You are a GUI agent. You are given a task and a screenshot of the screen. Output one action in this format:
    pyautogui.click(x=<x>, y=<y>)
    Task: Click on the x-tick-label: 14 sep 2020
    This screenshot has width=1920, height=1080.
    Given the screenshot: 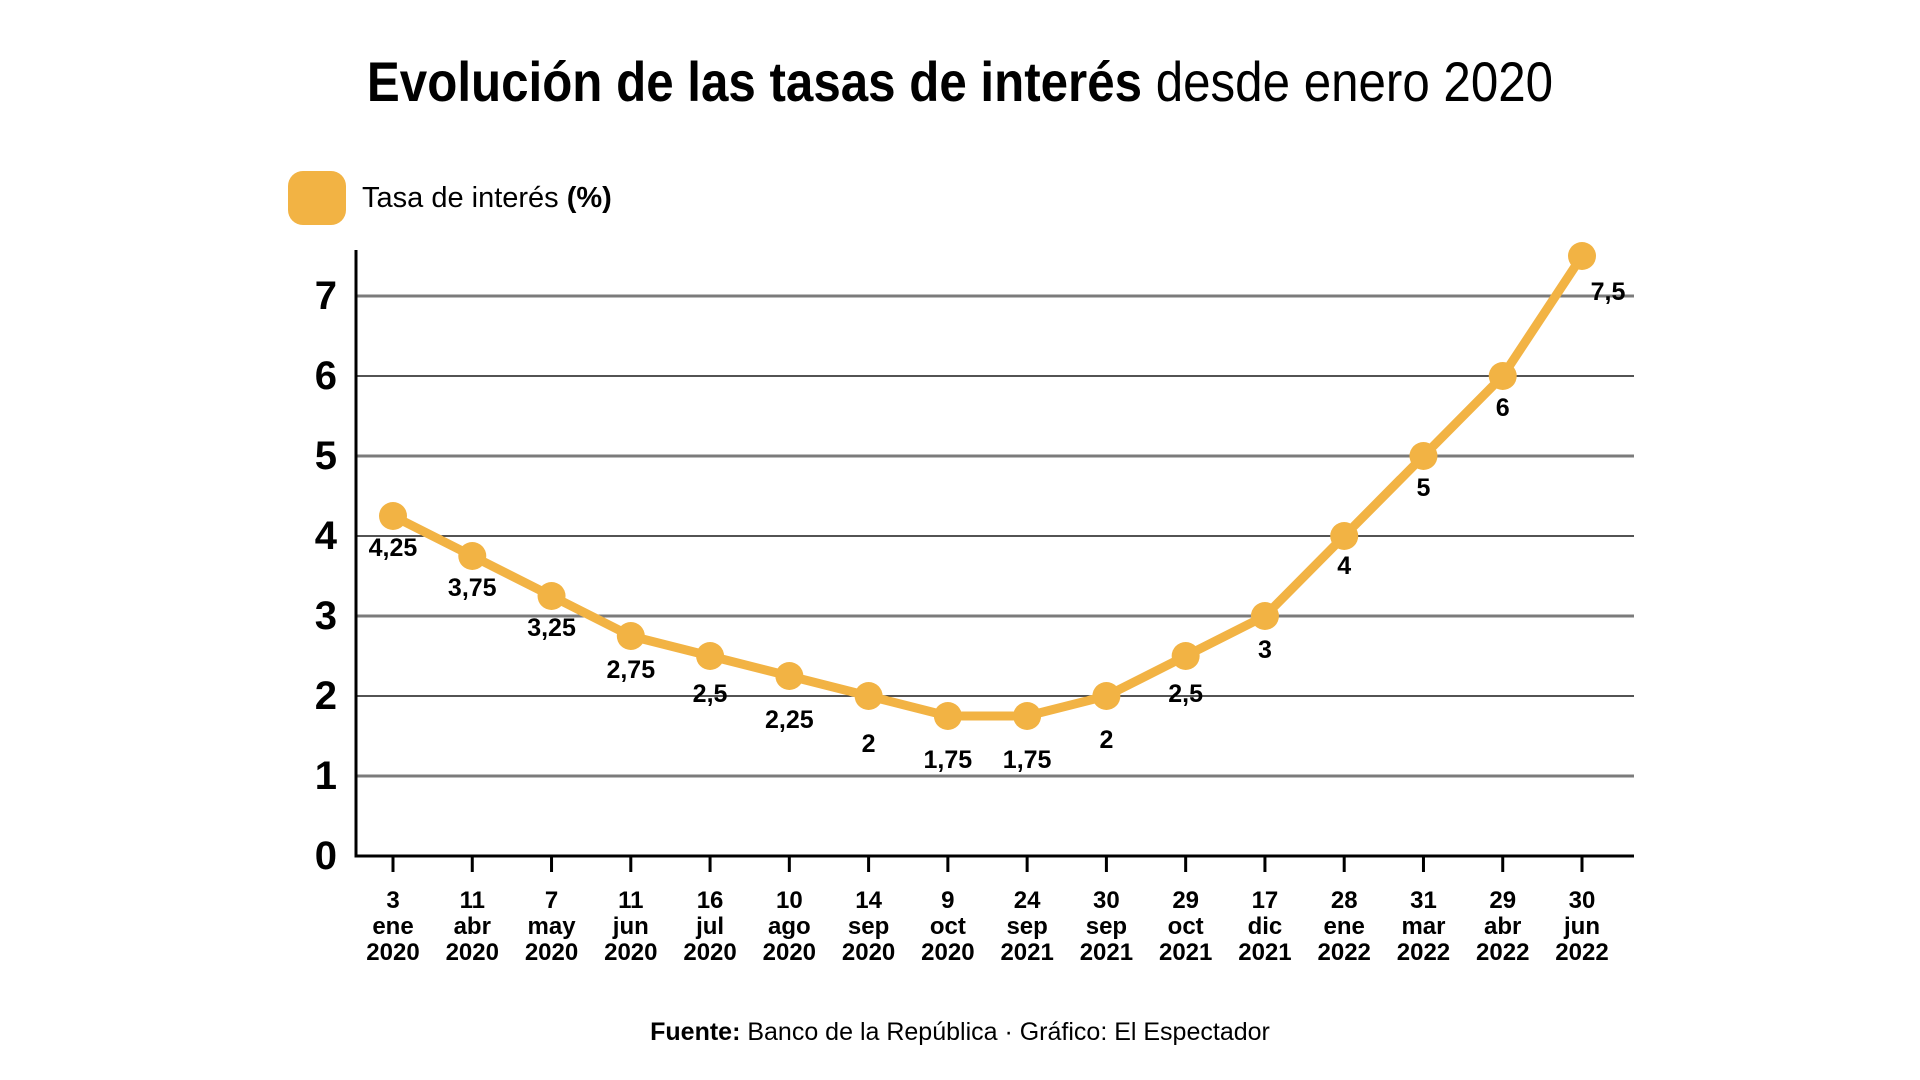 What is the action you would take?
    pyautogui.click(x=868, y=926)
    